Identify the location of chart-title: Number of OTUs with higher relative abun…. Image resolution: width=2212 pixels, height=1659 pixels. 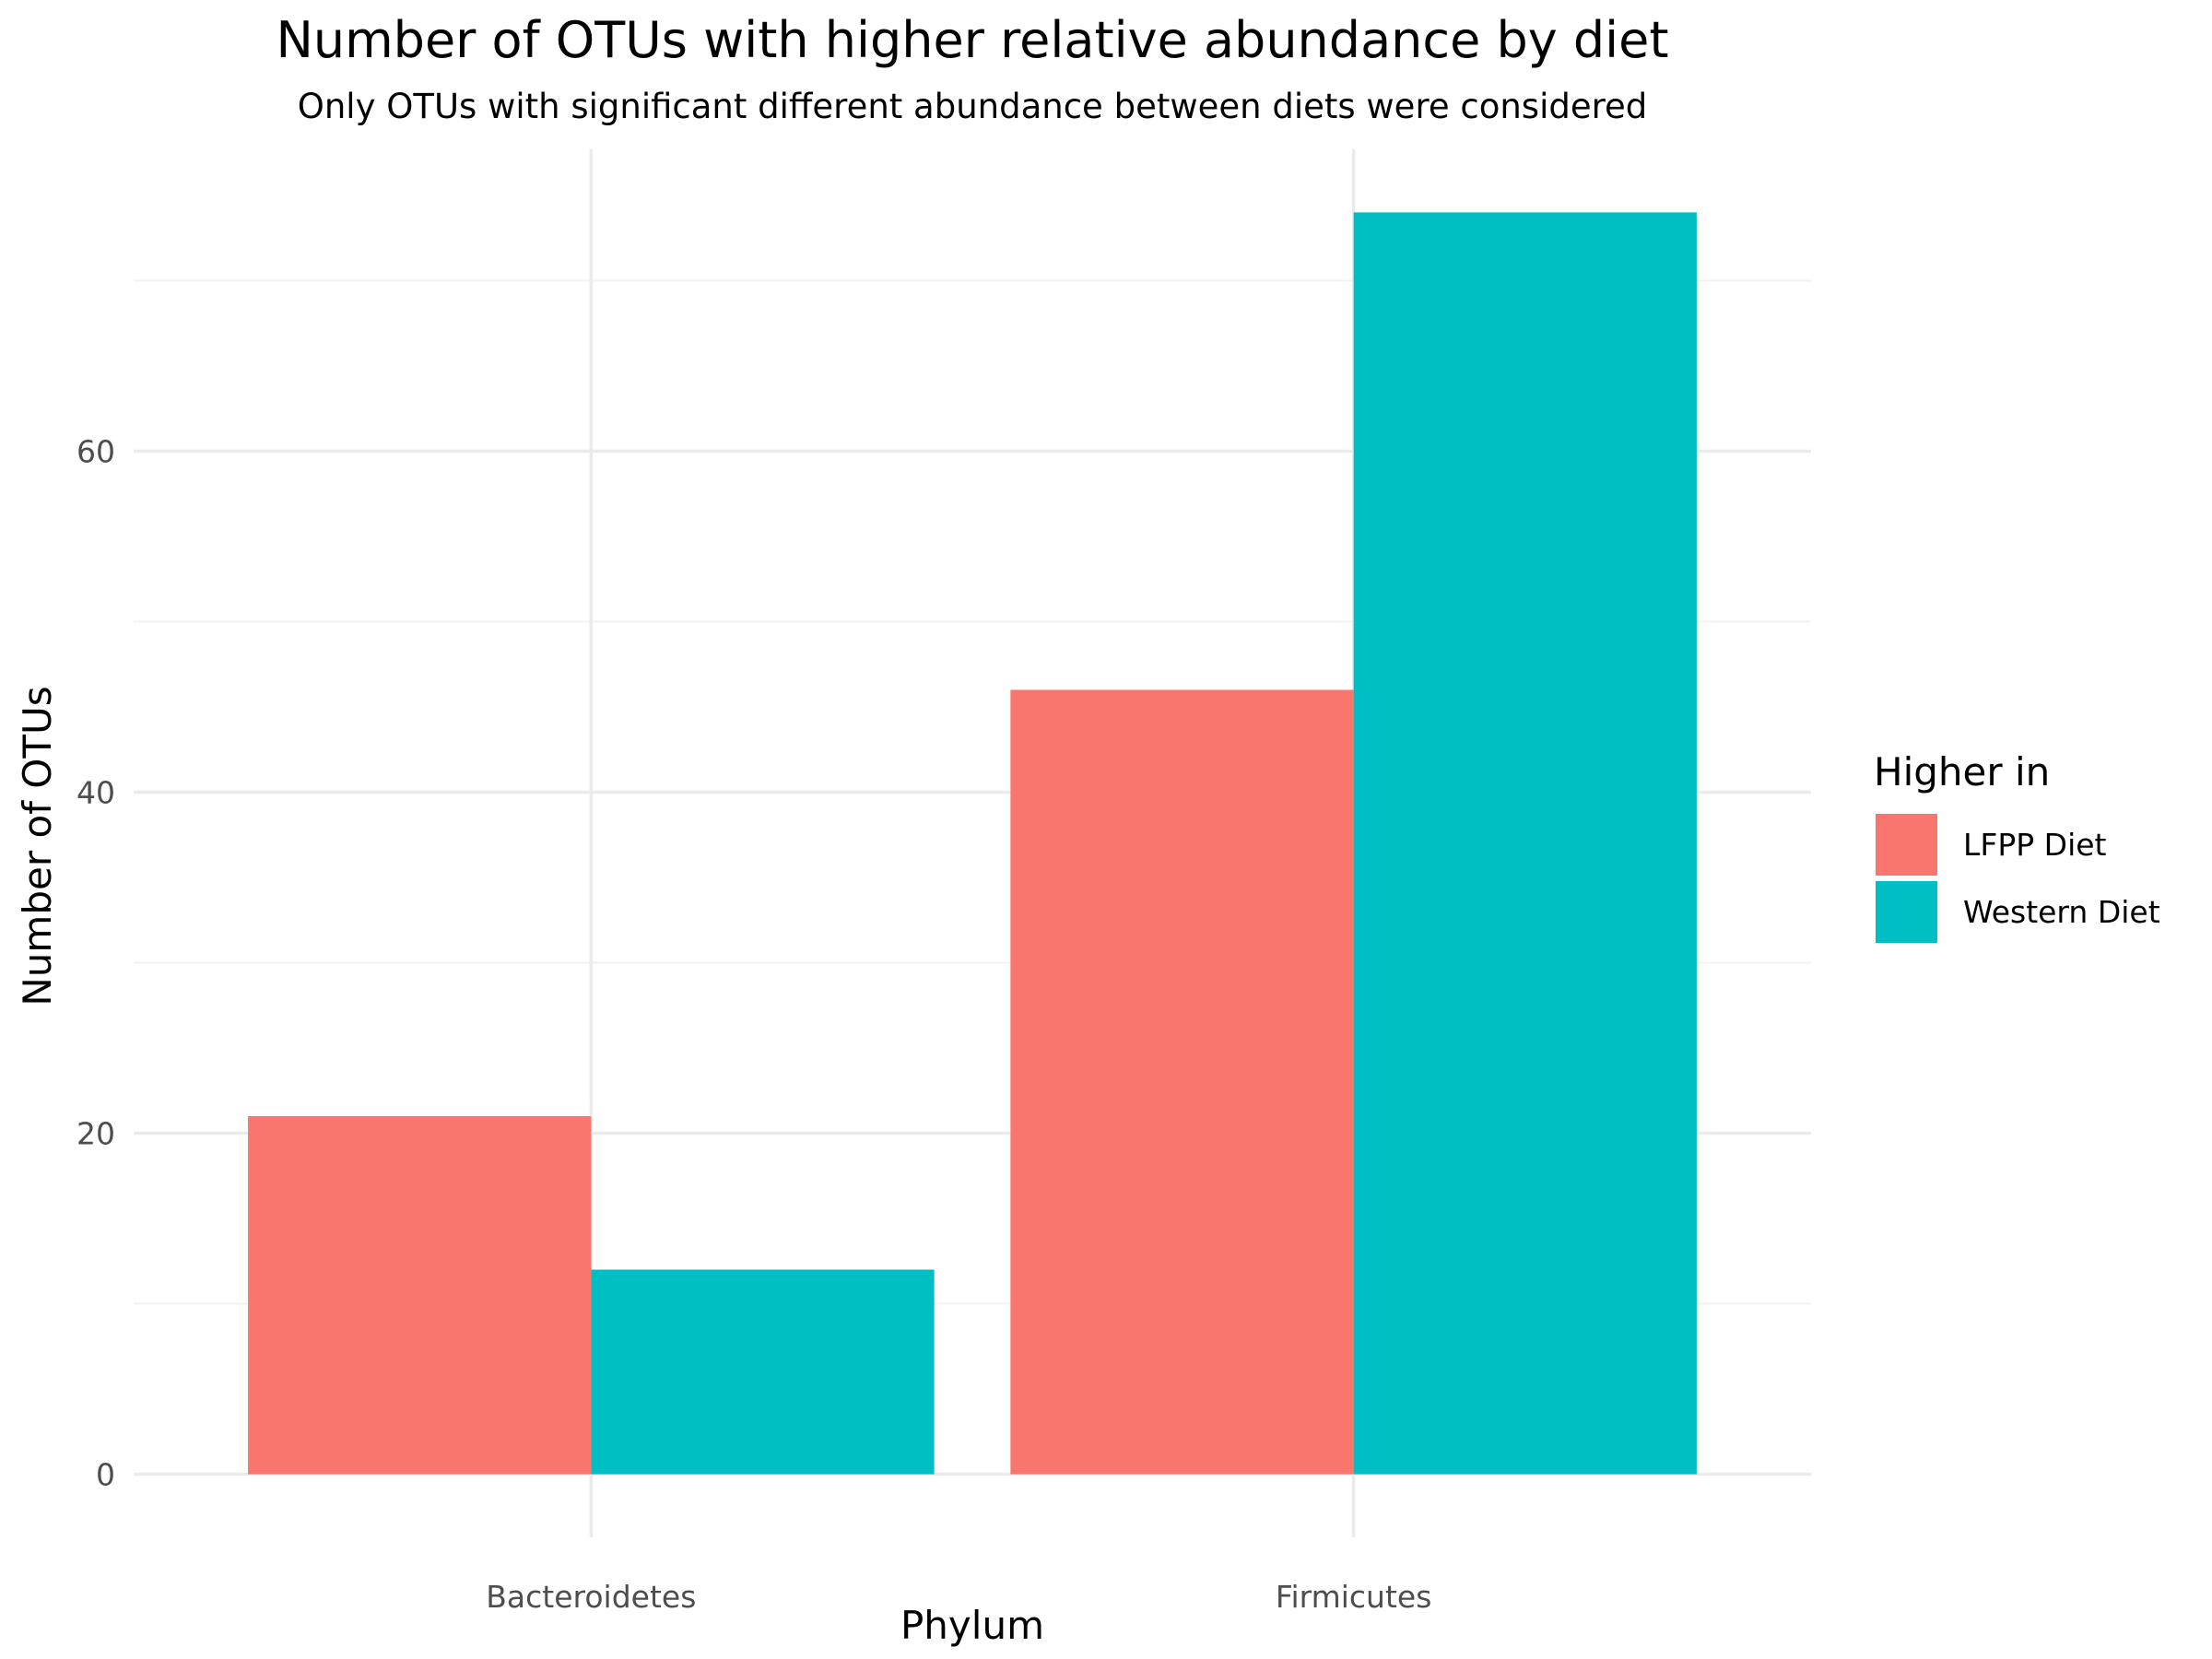
(972, 40).